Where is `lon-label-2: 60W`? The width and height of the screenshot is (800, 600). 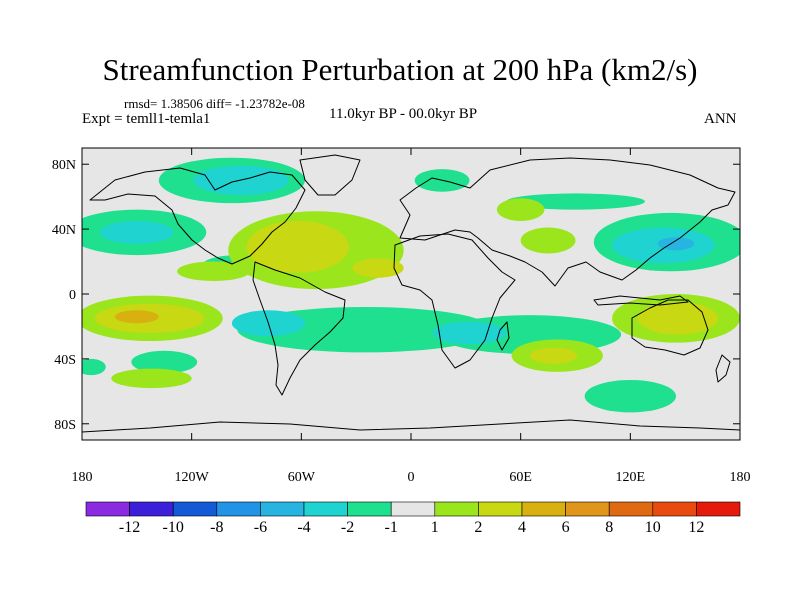 lon-label-2: 60W is located at coordinates (302, 477).